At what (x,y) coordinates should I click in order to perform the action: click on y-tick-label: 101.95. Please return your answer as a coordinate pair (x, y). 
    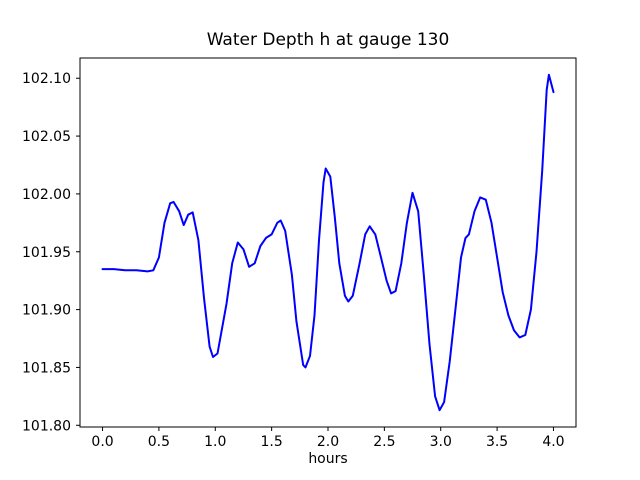
    Looking at the image, I should click on (46, 253).